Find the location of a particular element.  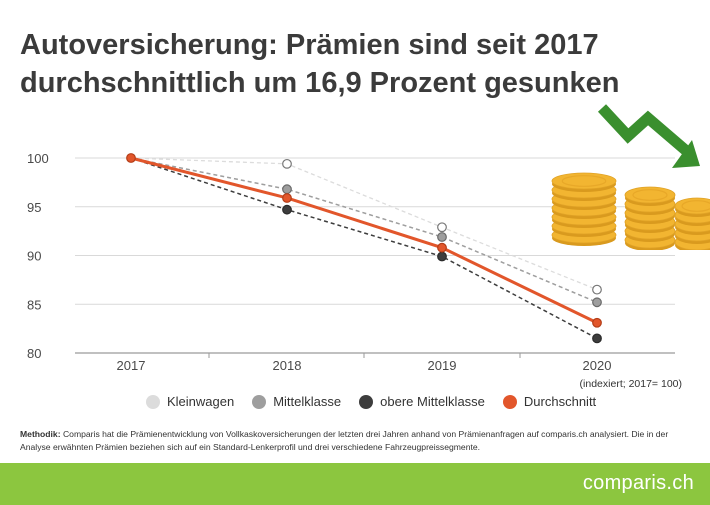

coin-face is located at coordinates (692, 206).